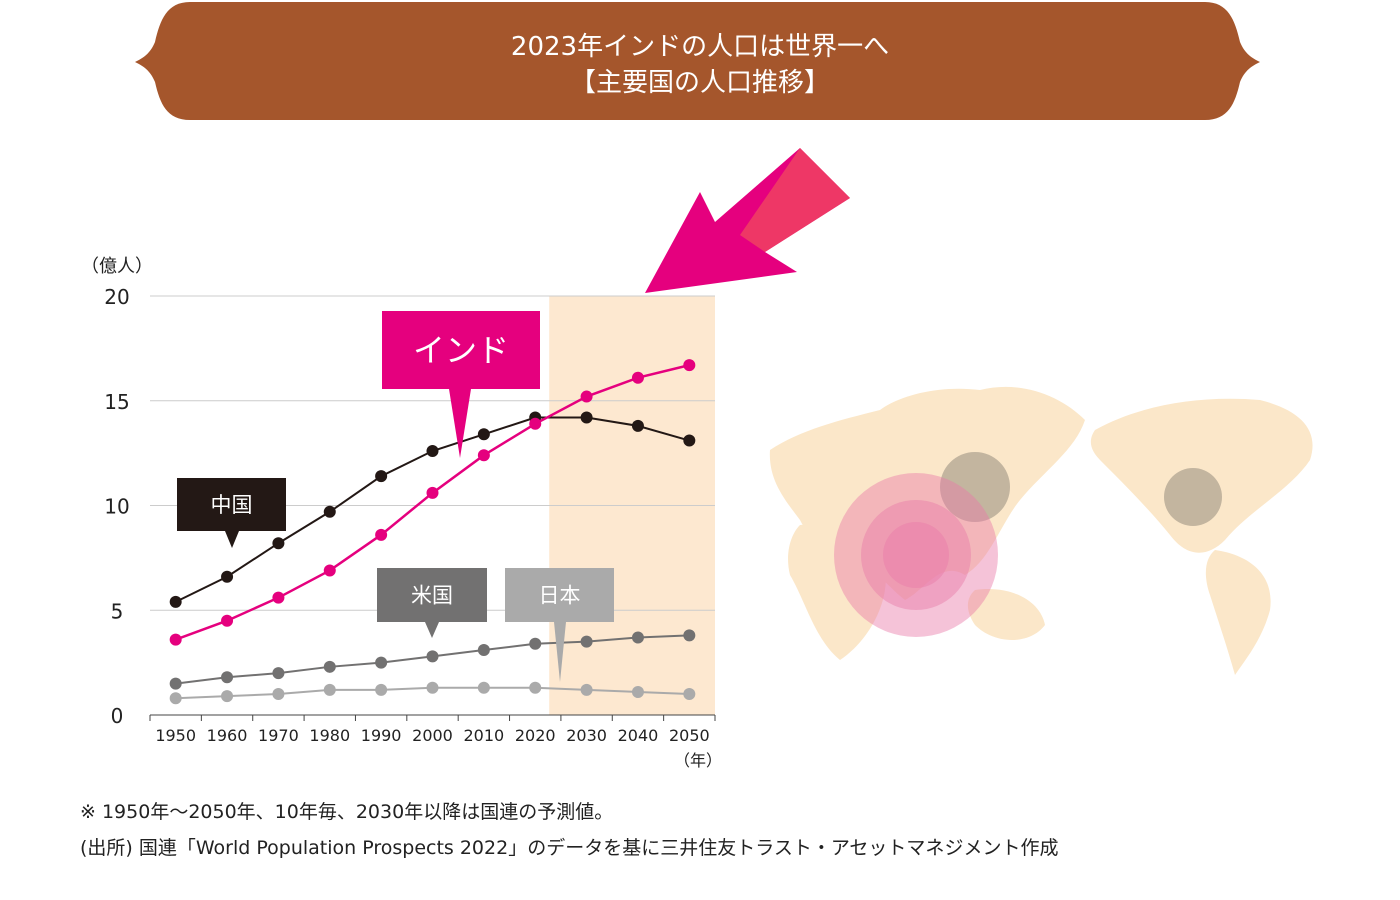 Image resolution: width=1400 pixels, height=900 pixels. Describe the element at coordinates (1238, 612) in the screenshot. I see `map-south-america` at that location.